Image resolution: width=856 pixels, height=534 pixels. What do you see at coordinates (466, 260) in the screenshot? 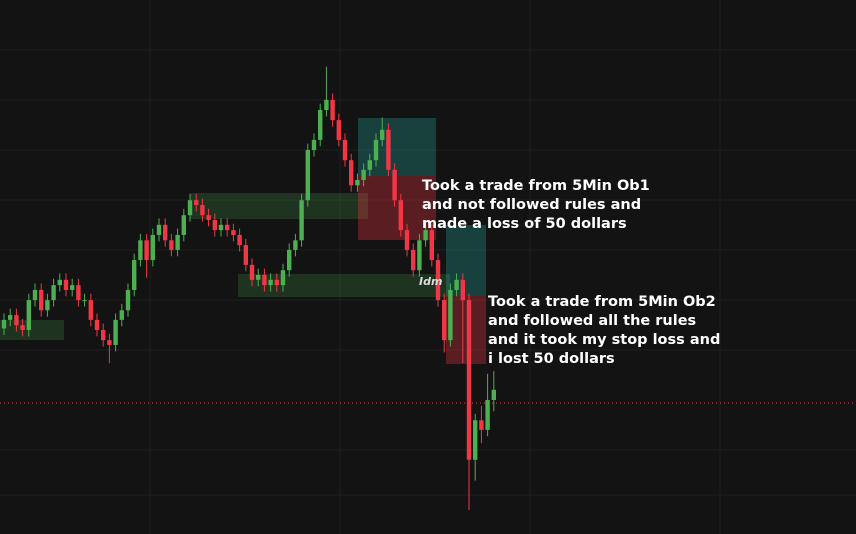
I see `take-profit-zone` at bounding box center [466, 260].